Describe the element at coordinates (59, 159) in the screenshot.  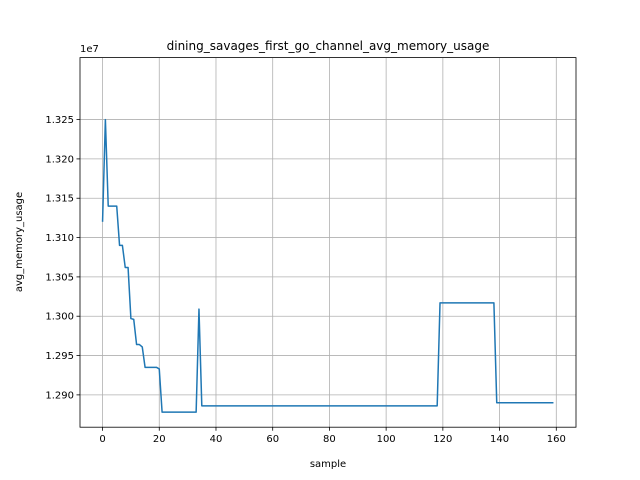
I see `y-tick-label: 1.320` at that location.